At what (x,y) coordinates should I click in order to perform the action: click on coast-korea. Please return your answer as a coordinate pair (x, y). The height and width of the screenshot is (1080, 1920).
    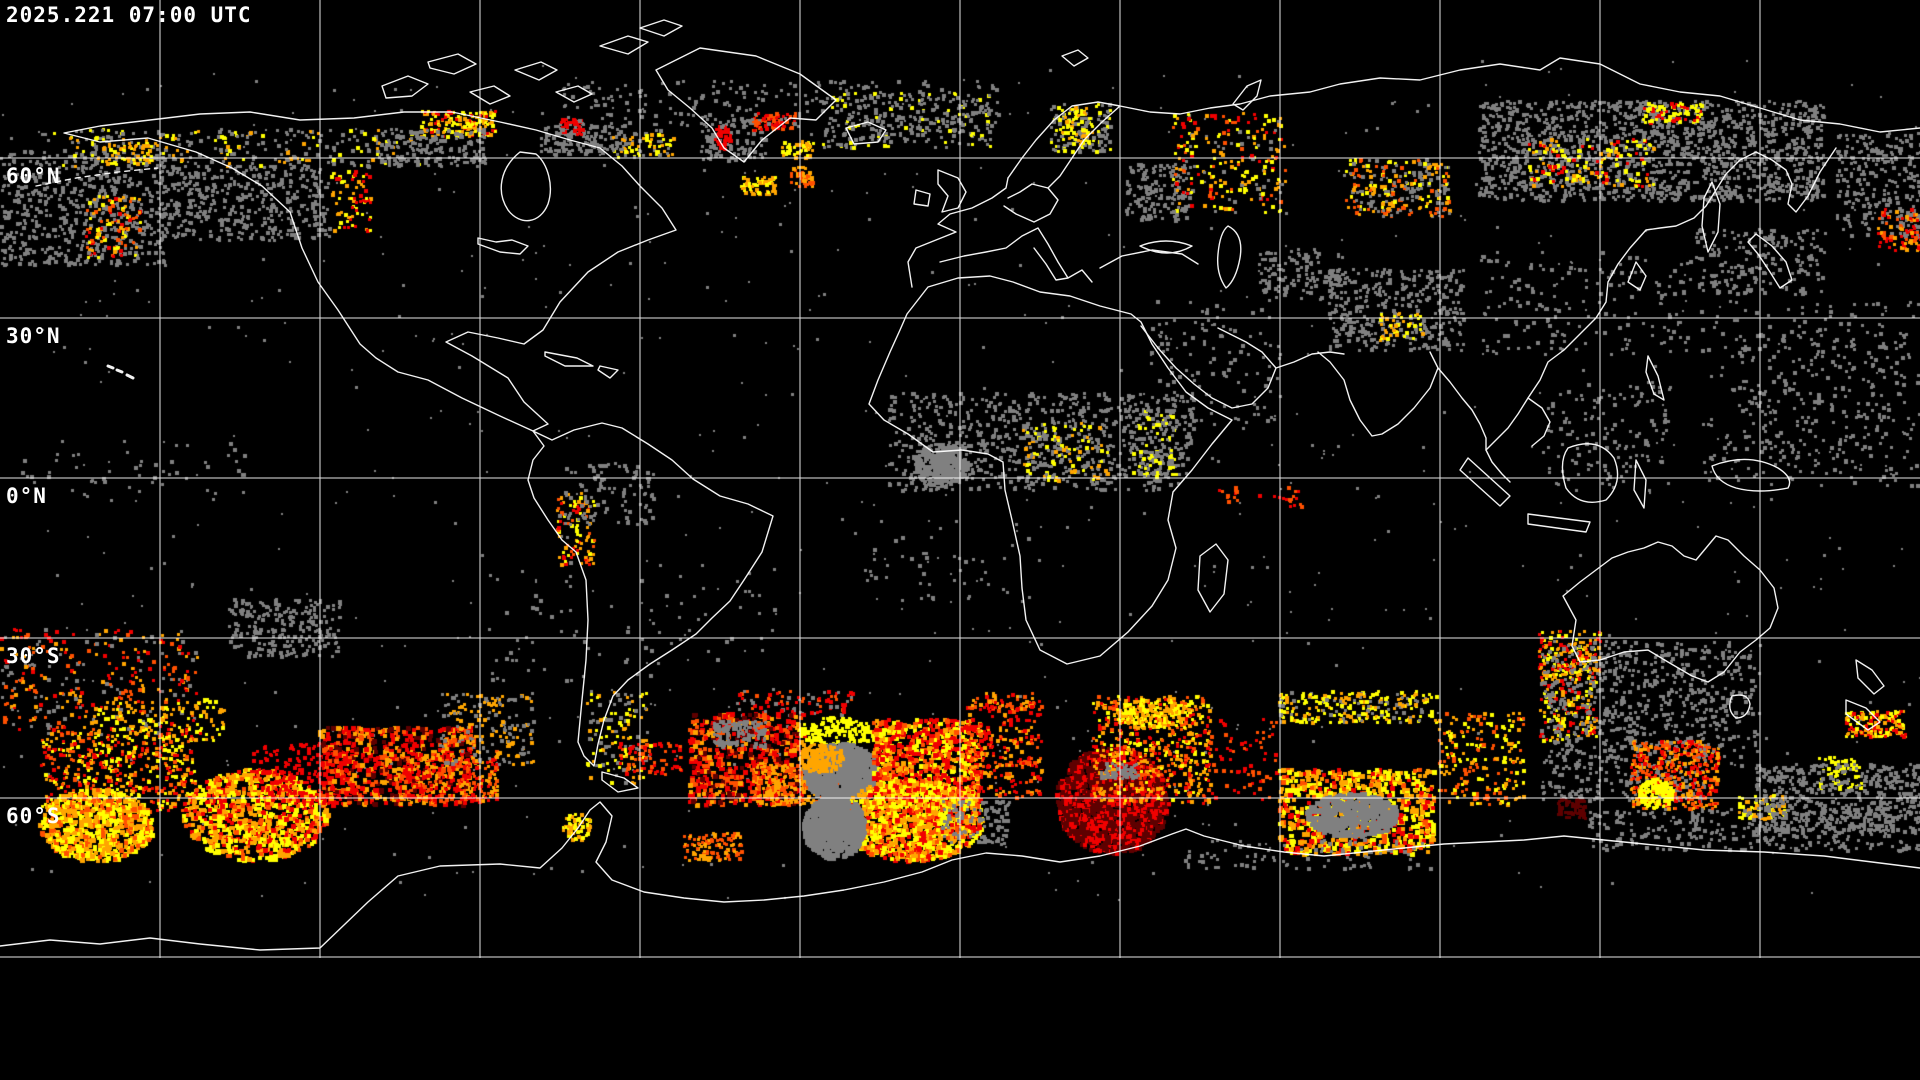
    Looking at the image, I should click on (1637, 276).